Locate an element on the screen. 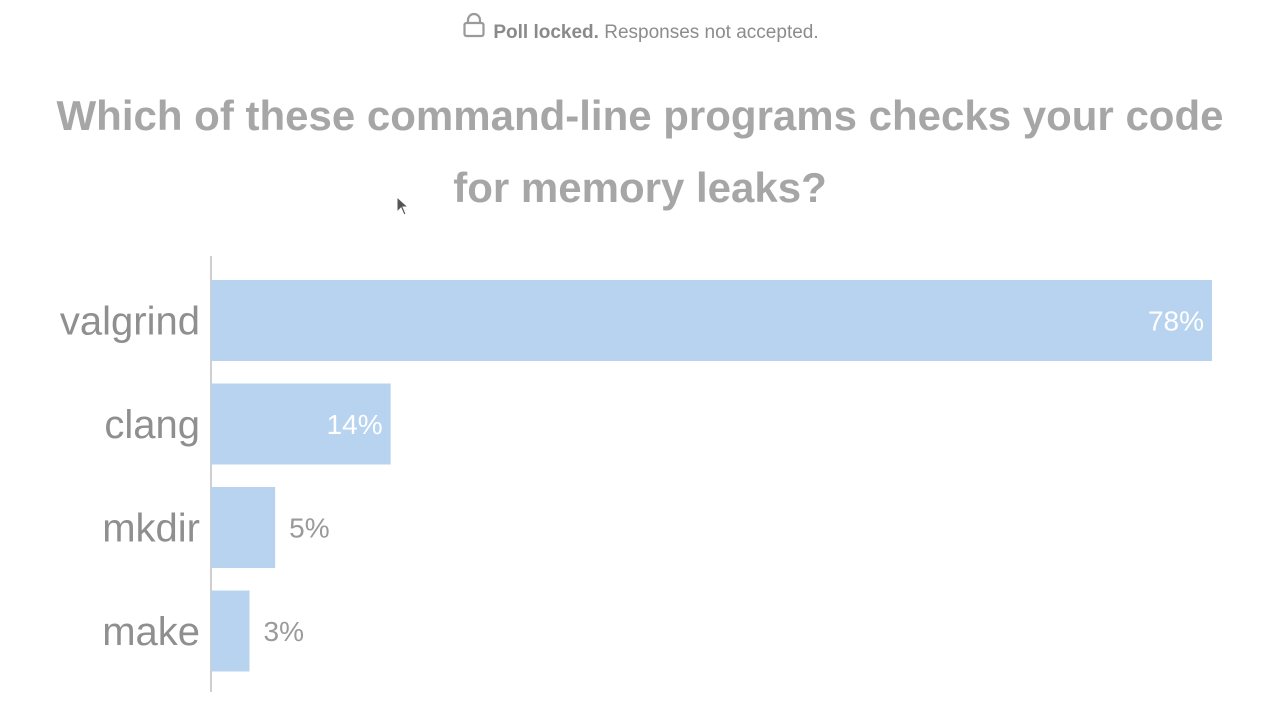 The height and width of the screenshot is (720, 1280). bar-clang is located at coordinates (301, 424).